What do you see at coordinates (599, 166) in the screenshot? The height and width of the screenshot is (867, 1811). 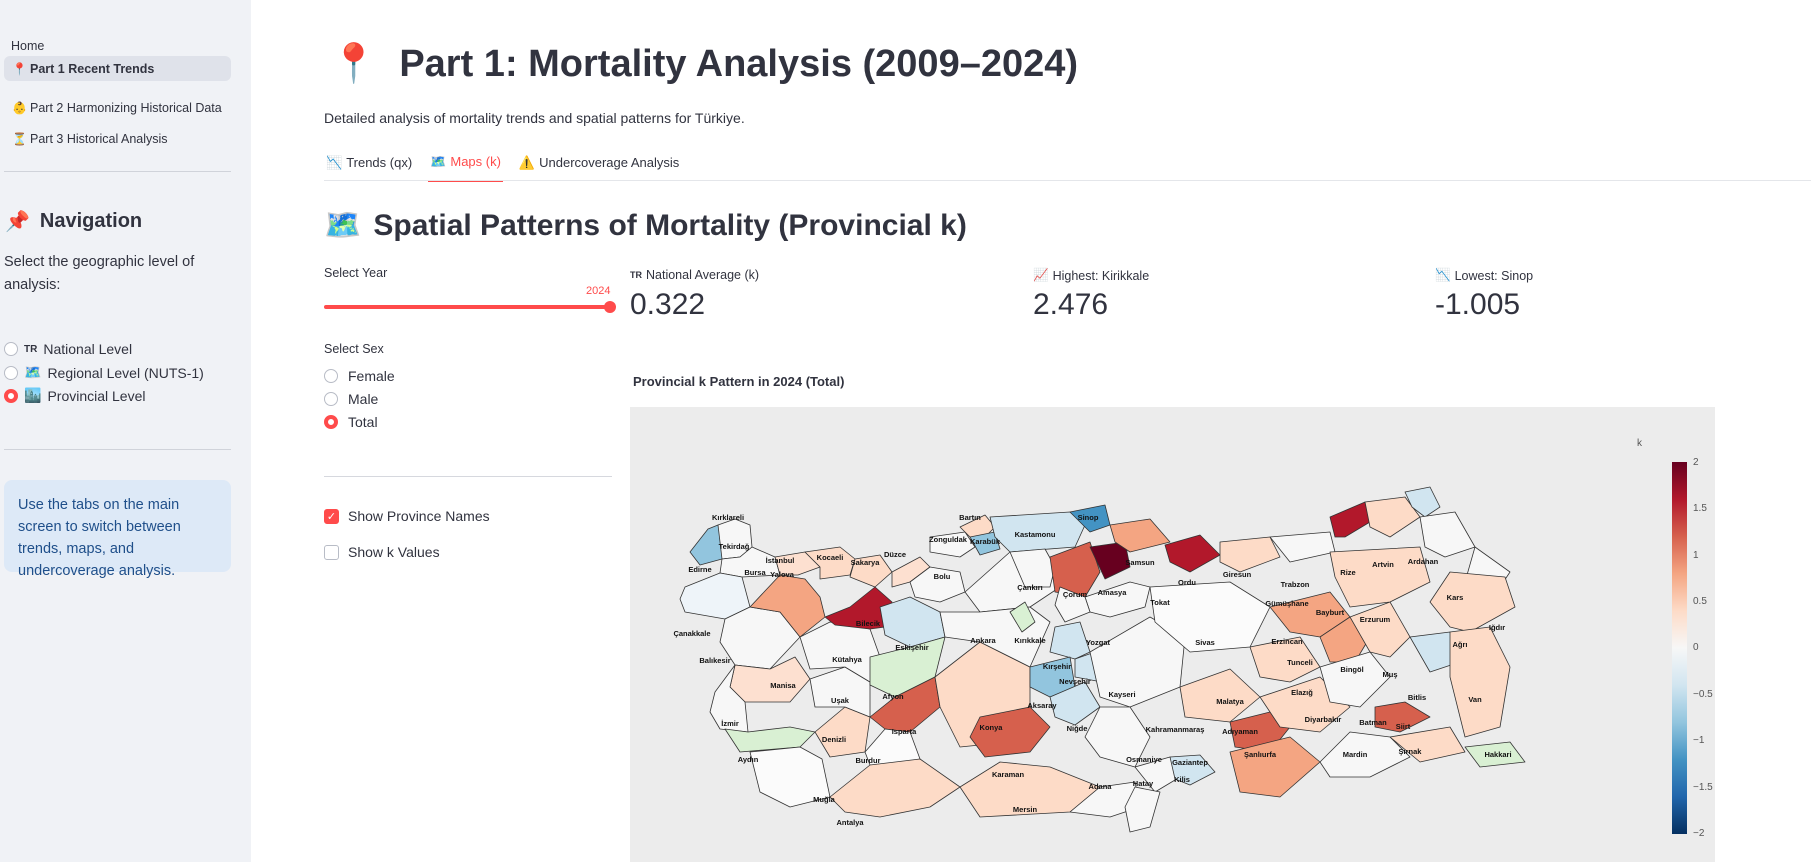 I see `tab-undercoverage: ⚠️ Undercoverage Analysis` at bounding box center [599, 166].